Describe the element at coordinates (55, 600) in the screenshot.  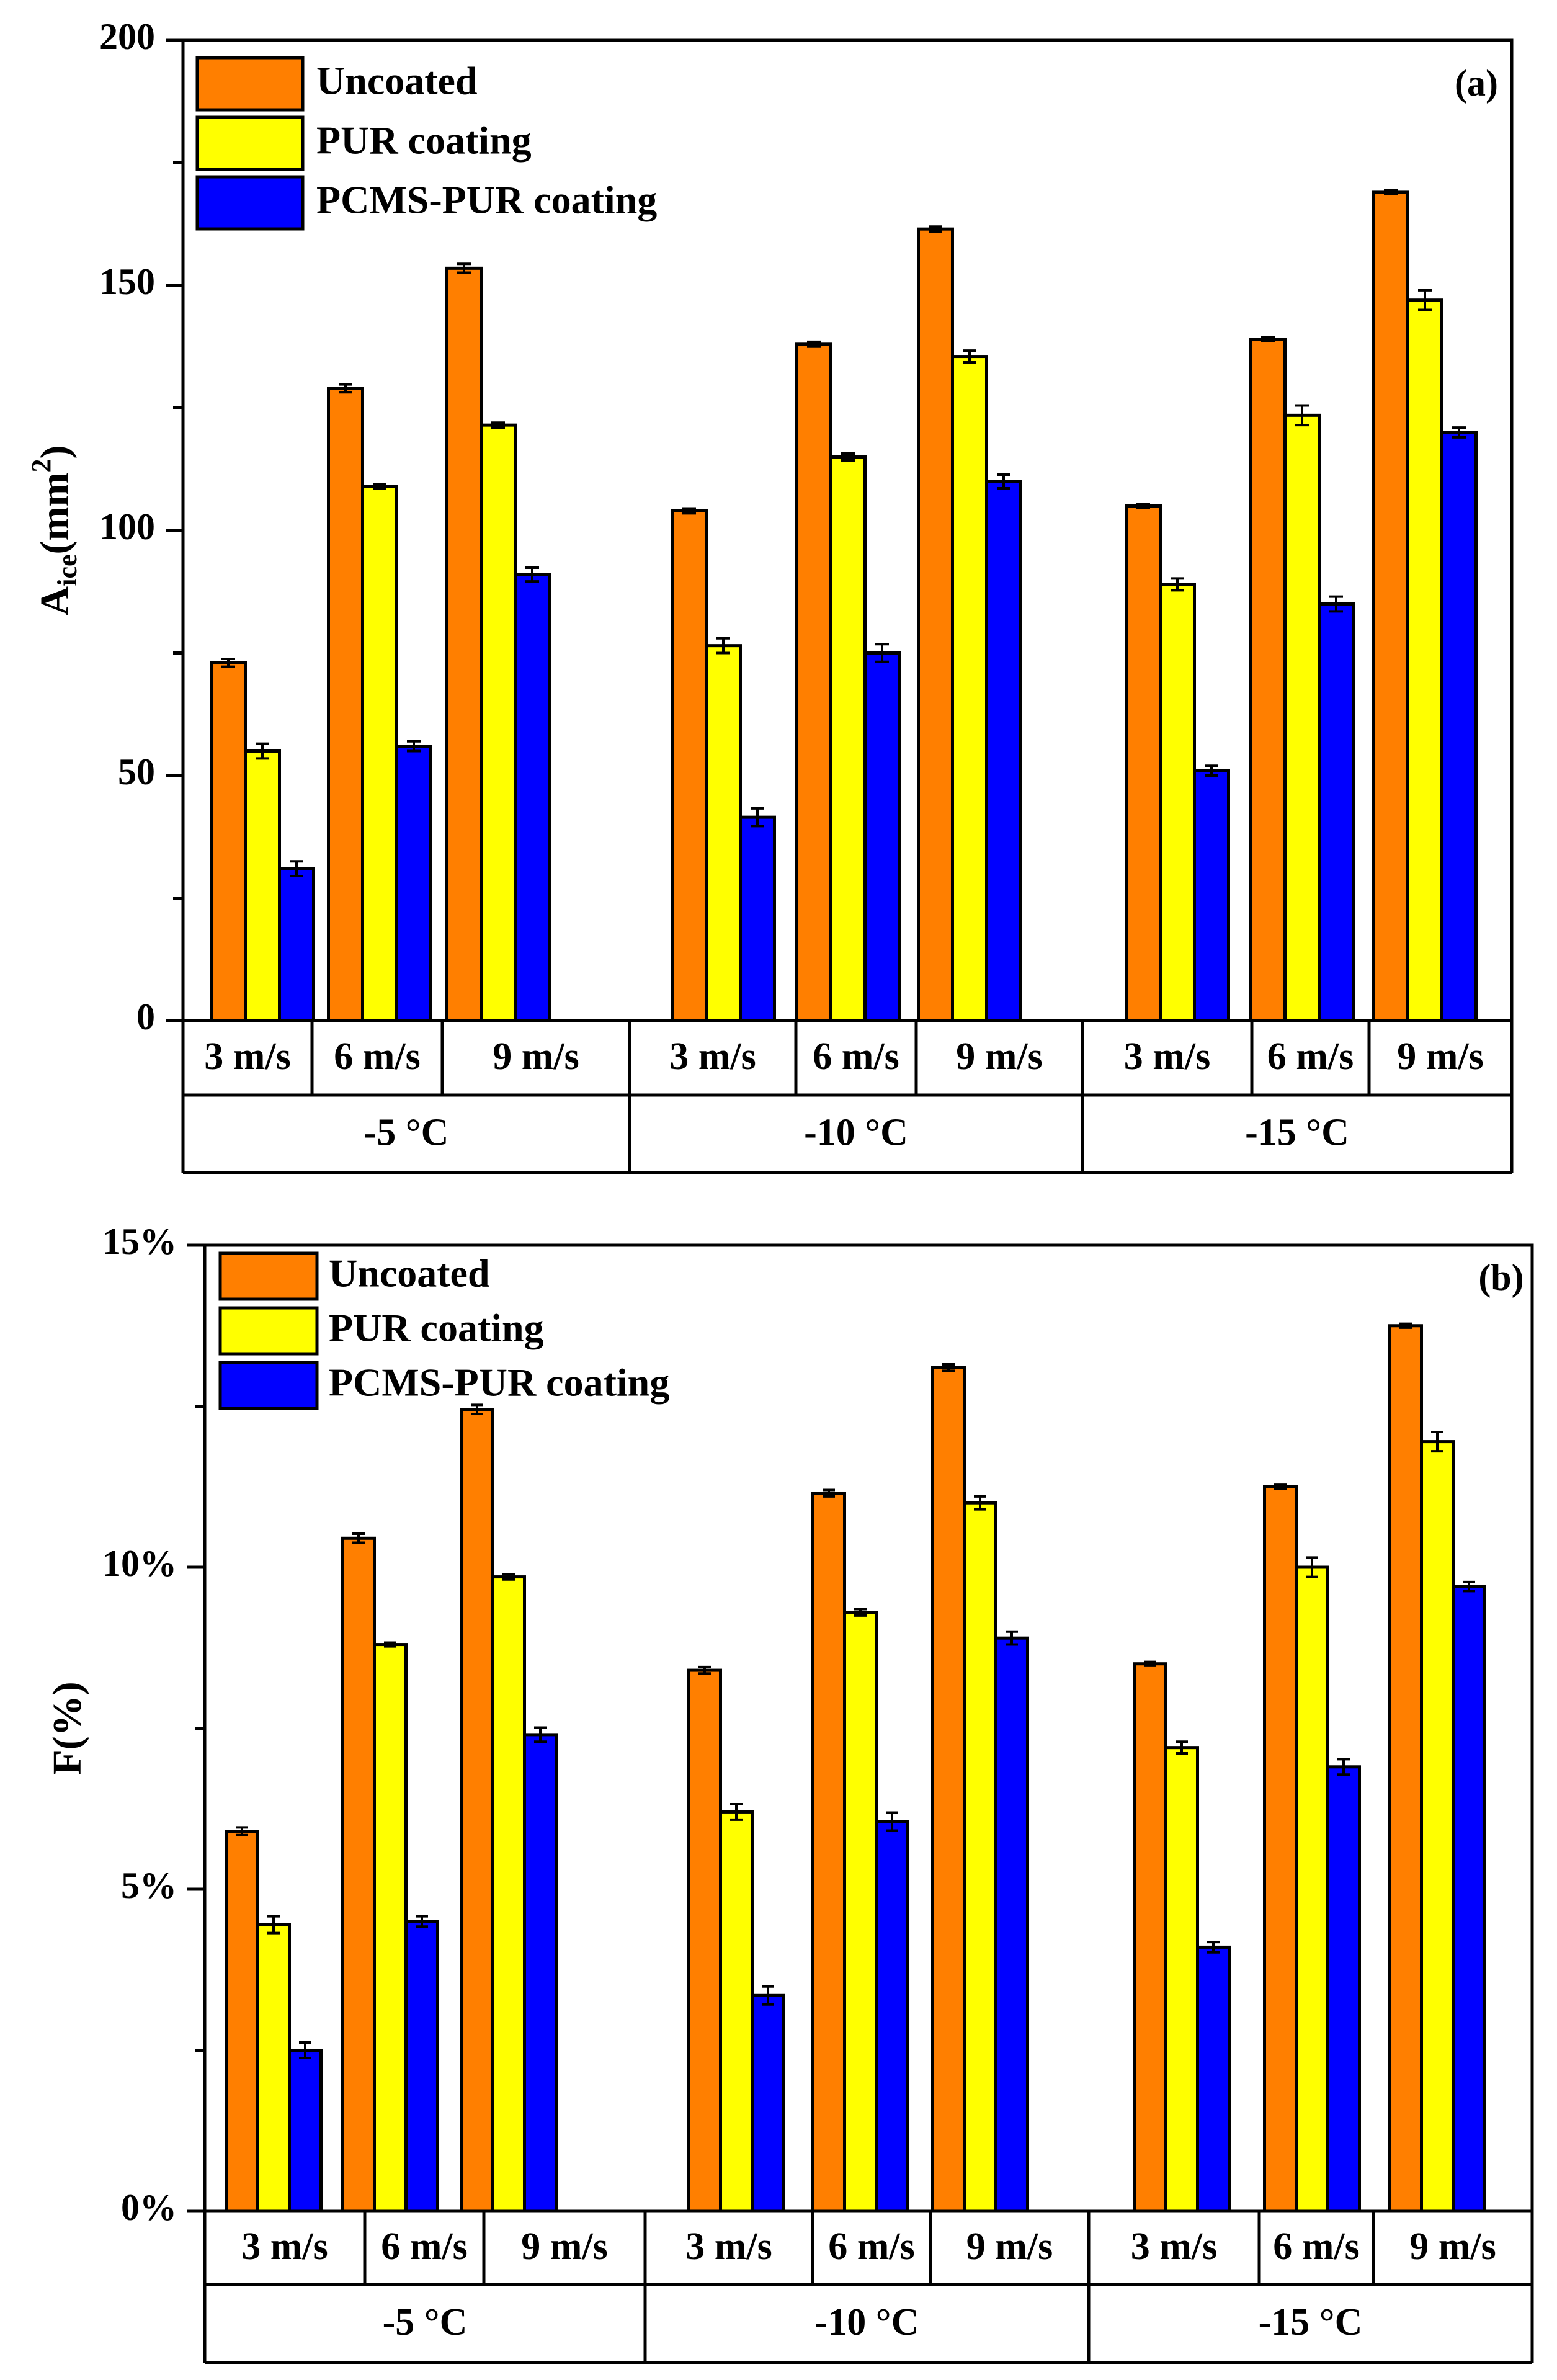
I see `y-axis-title-part: A` at that location.